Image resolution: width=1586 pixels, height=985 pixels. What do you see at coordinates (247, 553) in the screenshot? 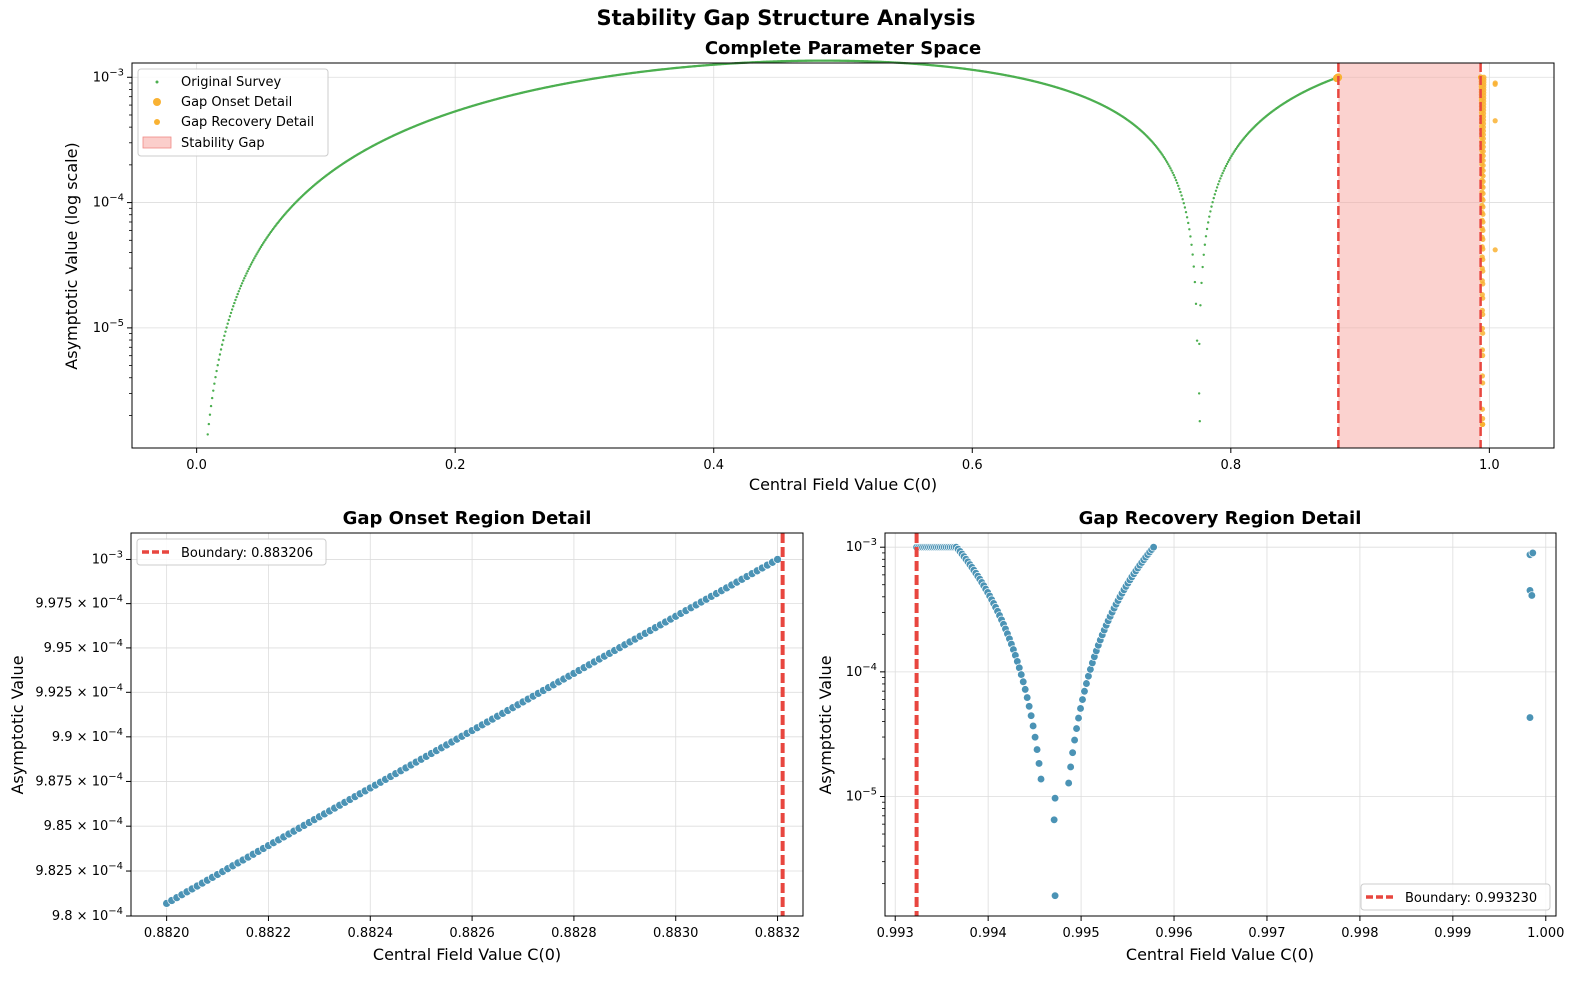
I see `onset-legend-label: Boundary: 0.883206` at bounding box center [247, 553].